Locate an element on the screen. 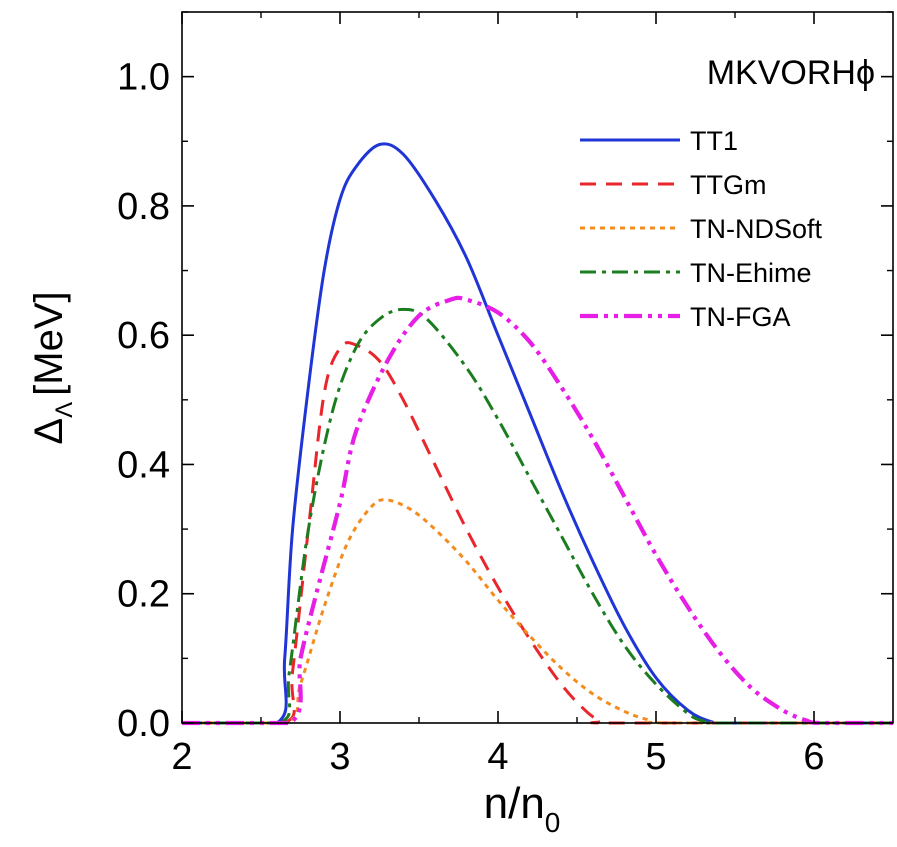  legend-label: TT1 is located at coordinates (714, 141).